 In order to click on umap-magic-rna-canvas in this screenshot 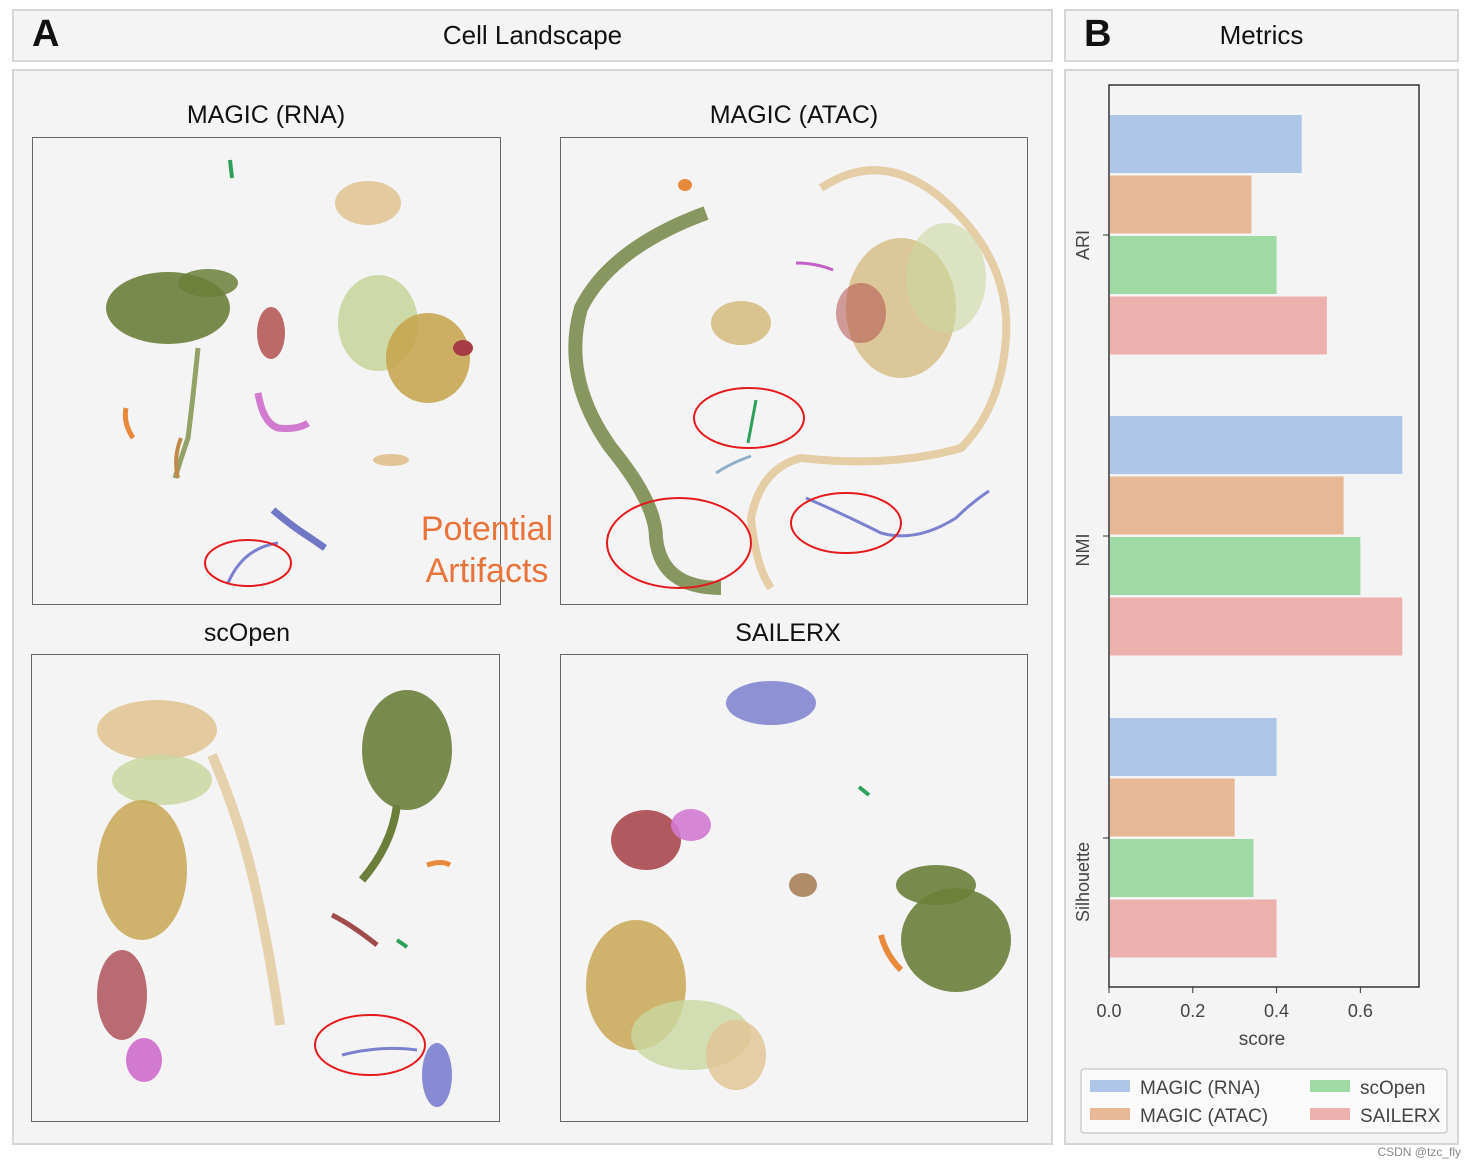, I will do `click(289, 373)`.